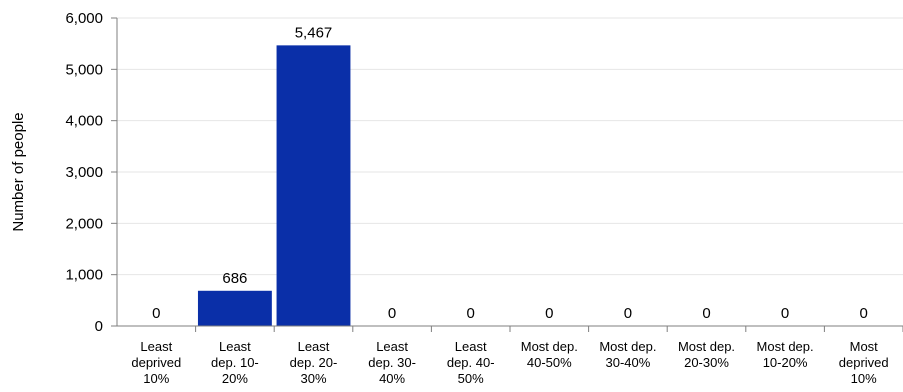 Image resolution: width=903 pixels, height=392 pixels. Describe the element at coordinates (785, 354) in the screenshot. I see `x-tick-label: Most dep. 10-20%` at that location.